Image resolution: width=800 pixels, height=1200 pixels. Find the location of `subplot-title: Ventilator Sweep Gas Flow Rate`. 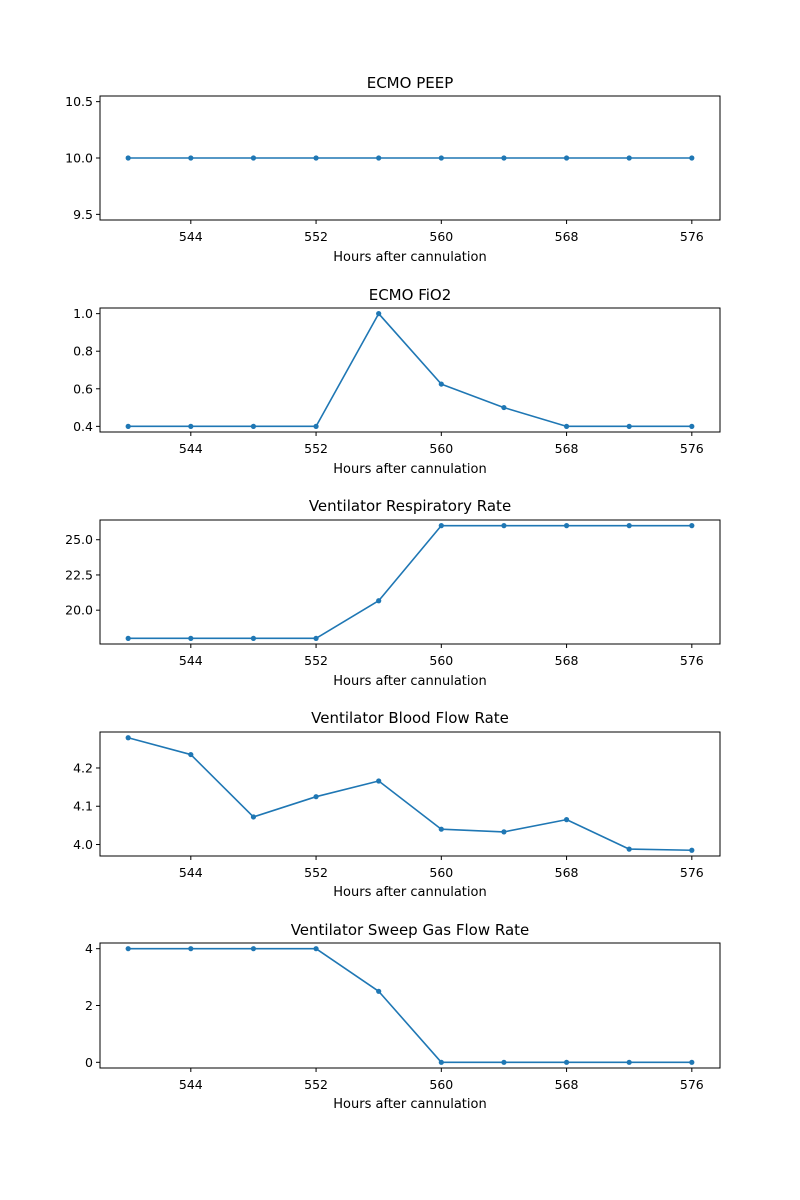

subplot-title: Ventilator Sweep Gas Flow Rate is located at coordinates (410, 930).